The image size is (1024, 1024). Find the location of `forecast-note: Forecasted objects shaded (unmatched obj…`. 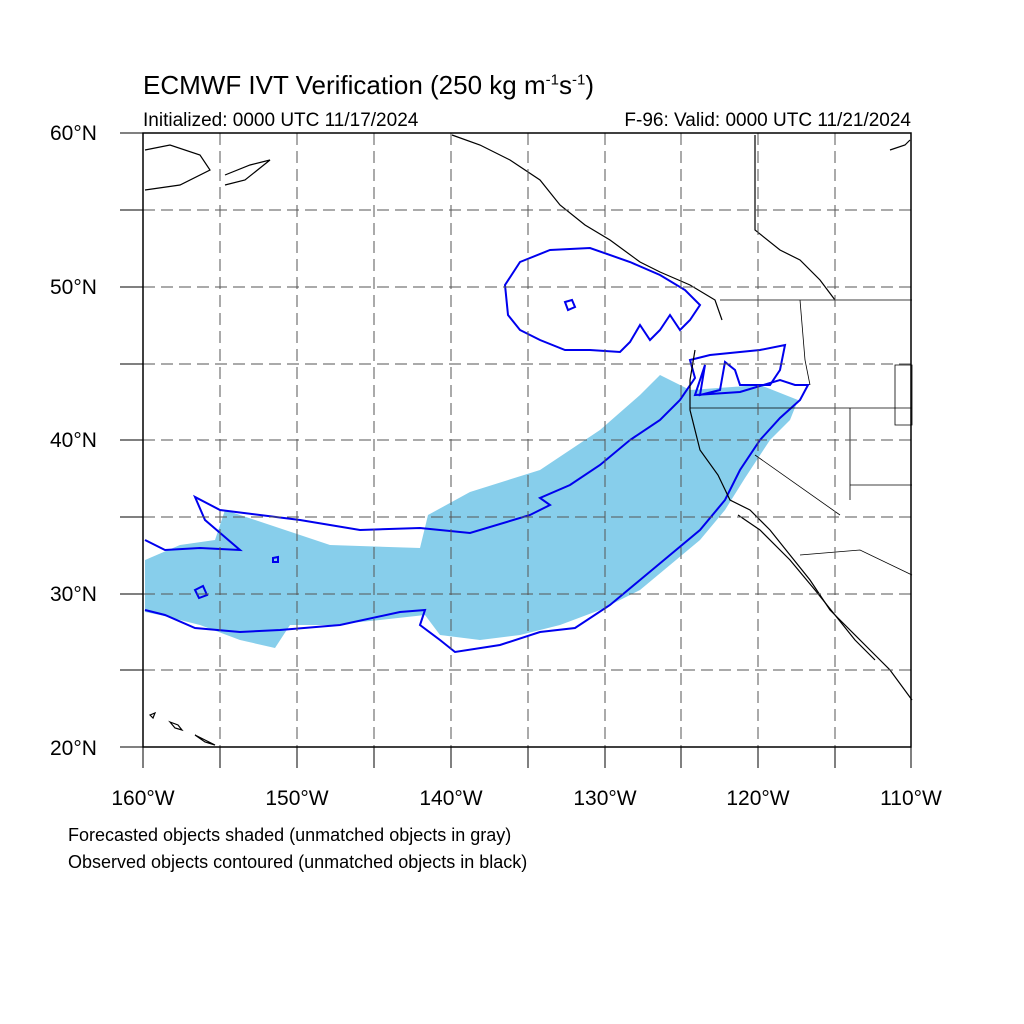

forecast-note: Forecasted objects shaded (unmatched obj… is located at coordinates (290, 835).